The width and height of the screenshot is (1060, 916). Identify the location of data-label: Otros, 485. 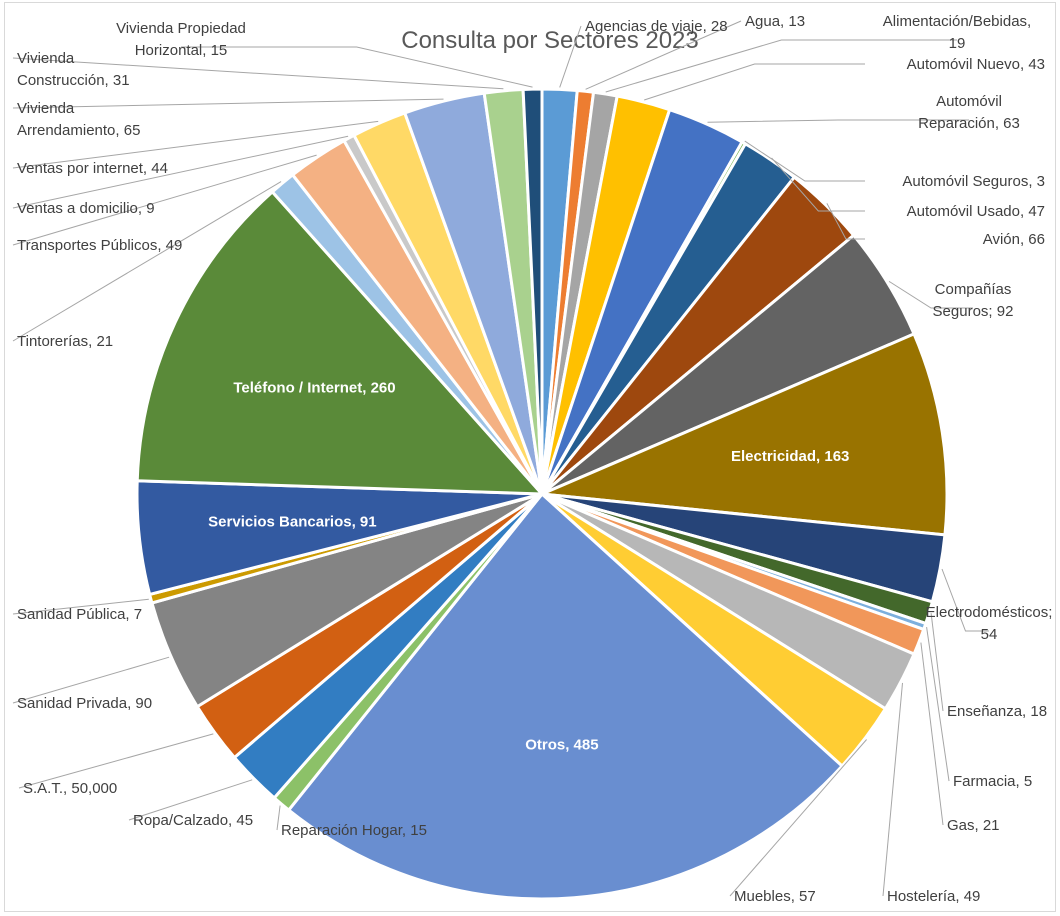
(561, 744).